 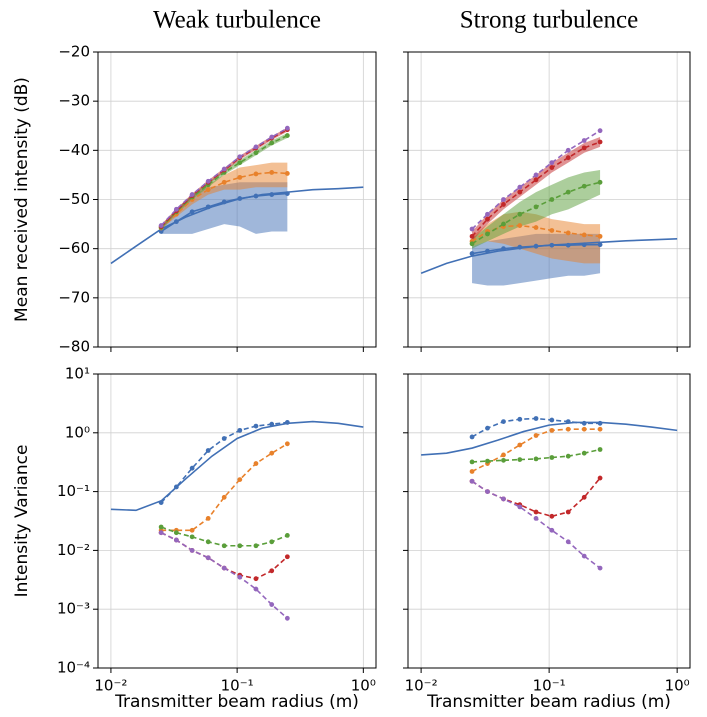 What do you see at coordinates (237, 20) in the screenshot?
I see `panel-title: Weak turbulence` at bounding box center [237, 20].